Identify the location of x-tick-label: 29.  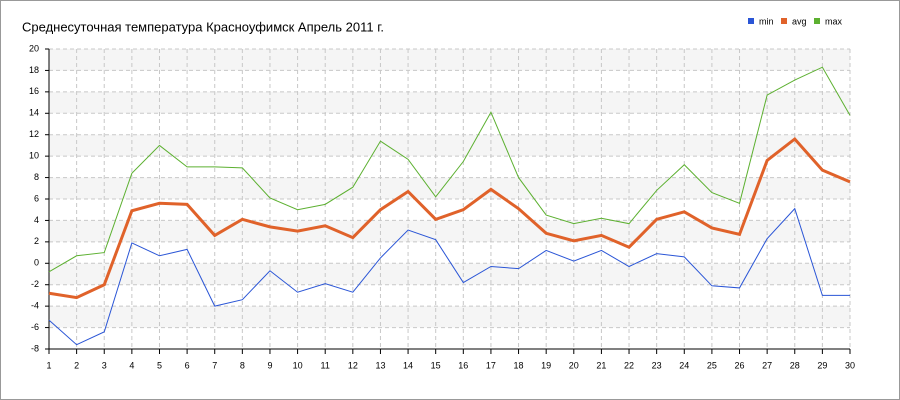
(822, 365).